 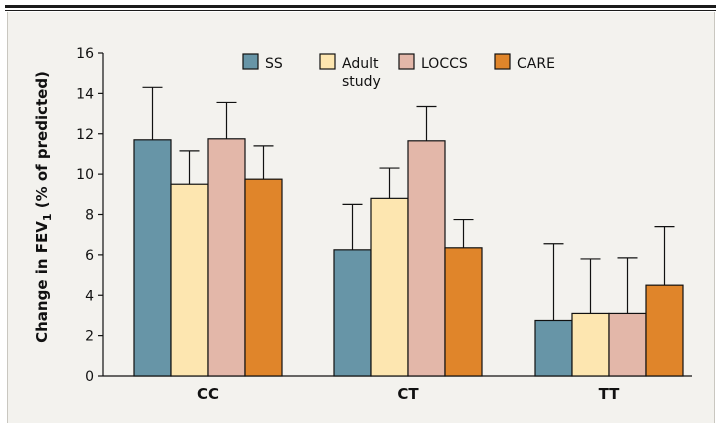 I want to click on x-tick-label: CC, so click(x=208, y=394).